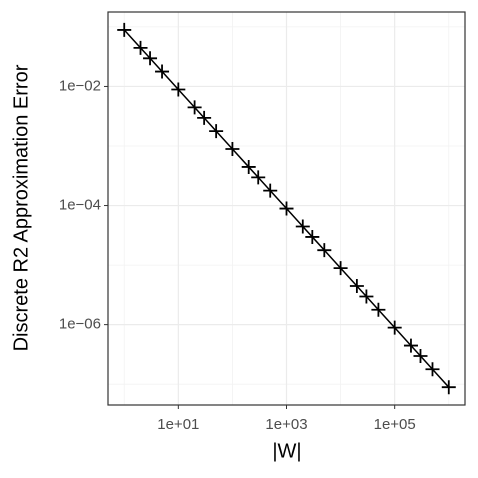 This screenshot has width=478, height=478. Describe the element at coordinates (395, 424) in the screenshot. I see `x-tick-label: 1e+05` at that location.